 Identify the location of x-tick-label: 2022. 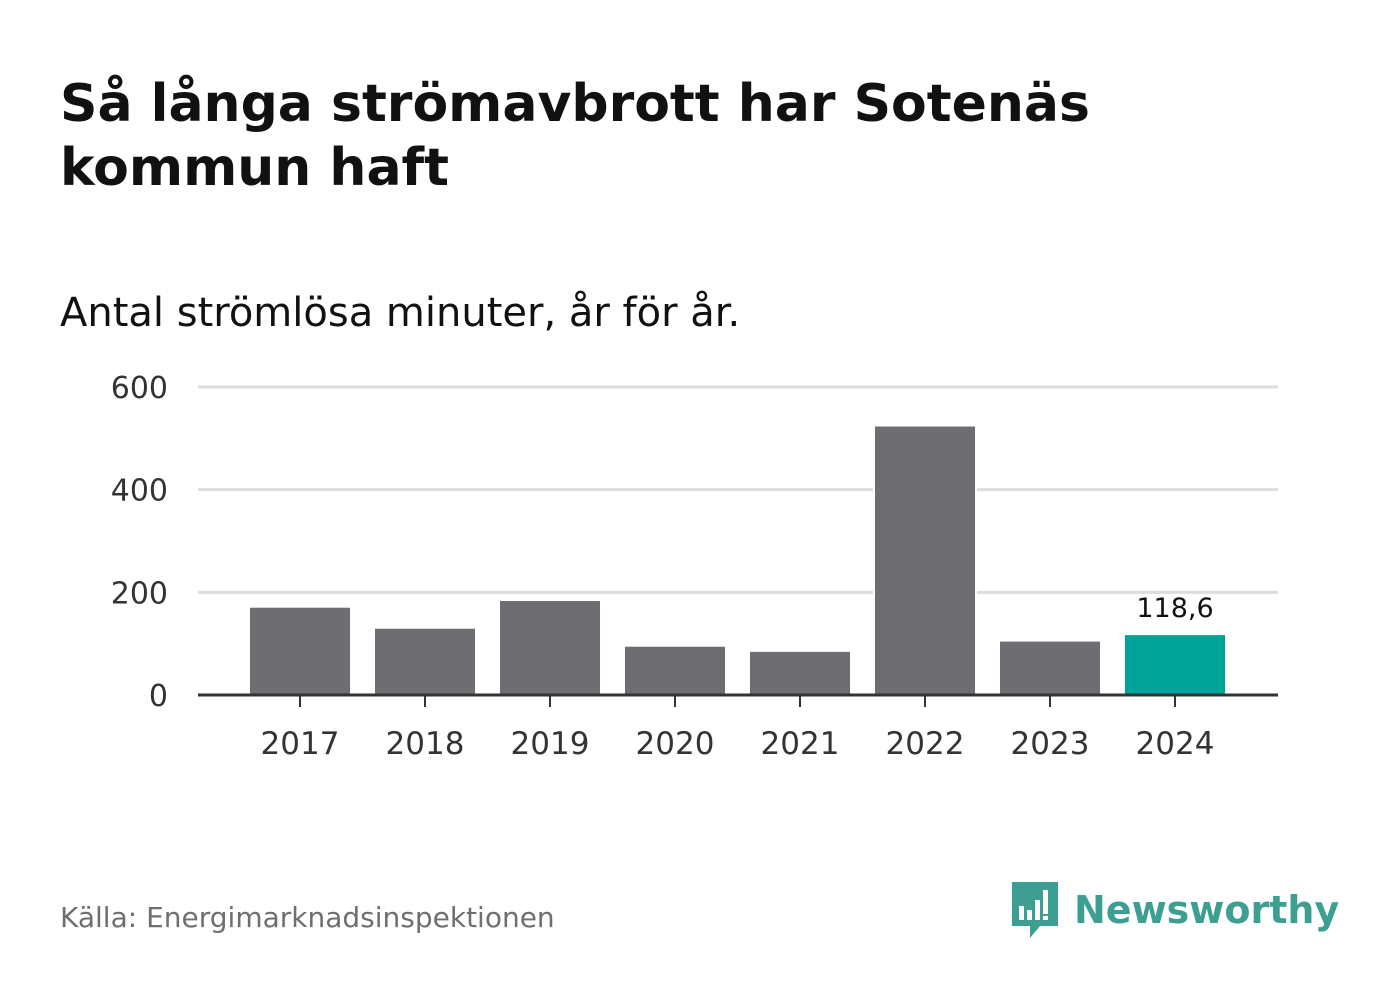
(925, 744).